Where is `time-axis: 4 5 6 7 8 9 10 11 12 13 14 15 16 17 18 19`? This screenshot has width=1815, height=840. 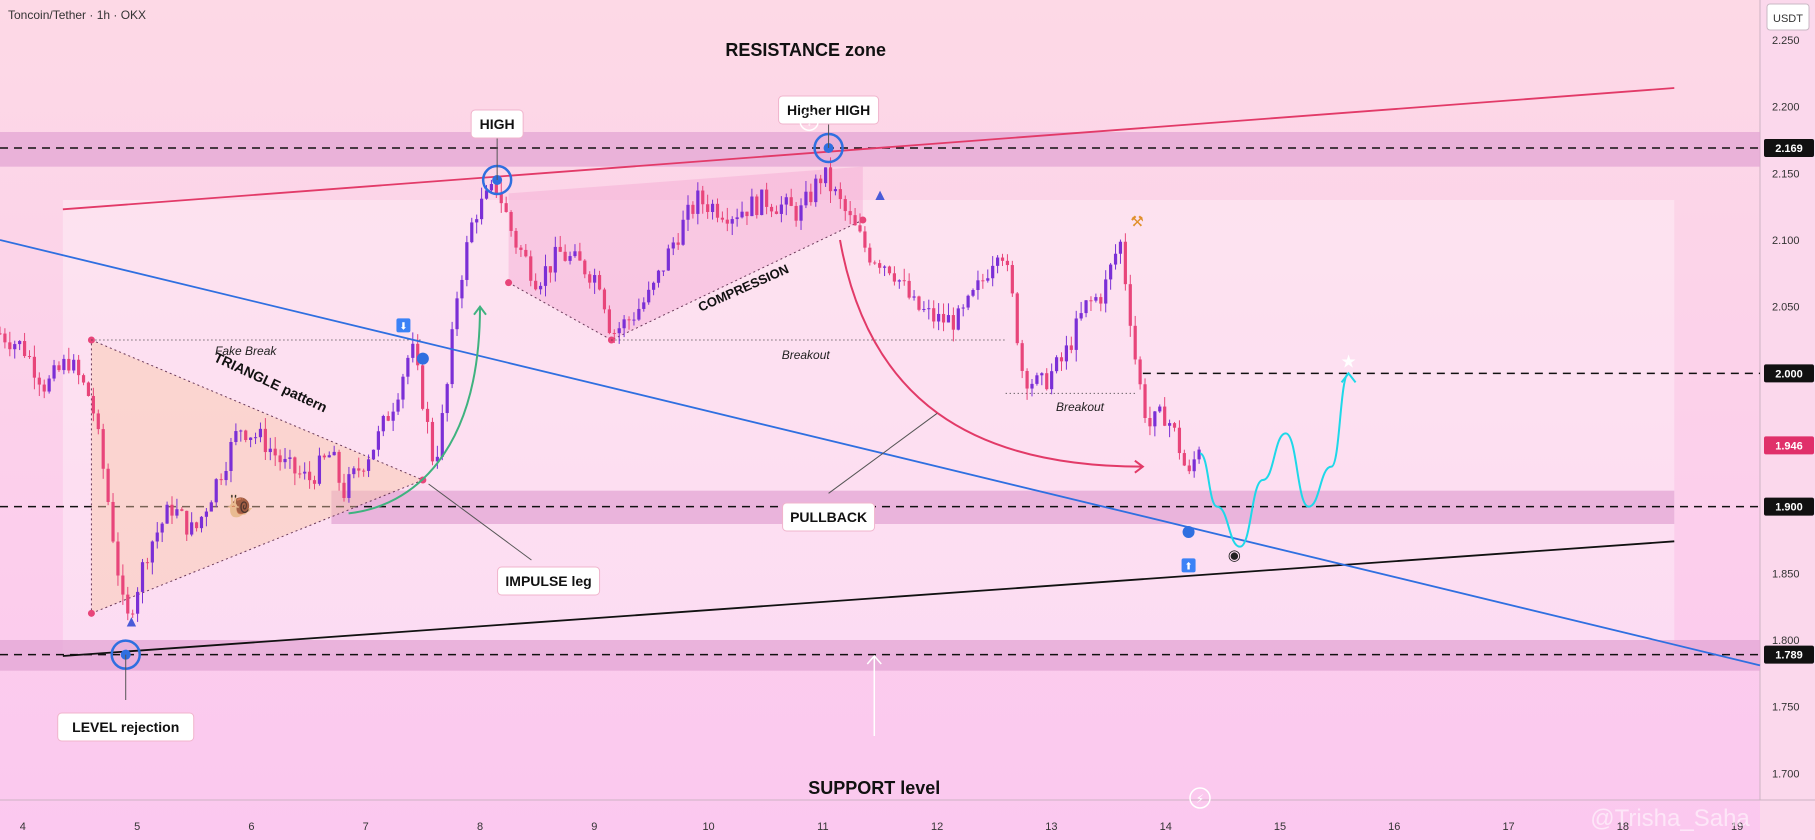 time-axis: 4 5 6 7 8 9 10 11 12 13 14 15 16 17 18 19 is located at coordinates (881, 827).